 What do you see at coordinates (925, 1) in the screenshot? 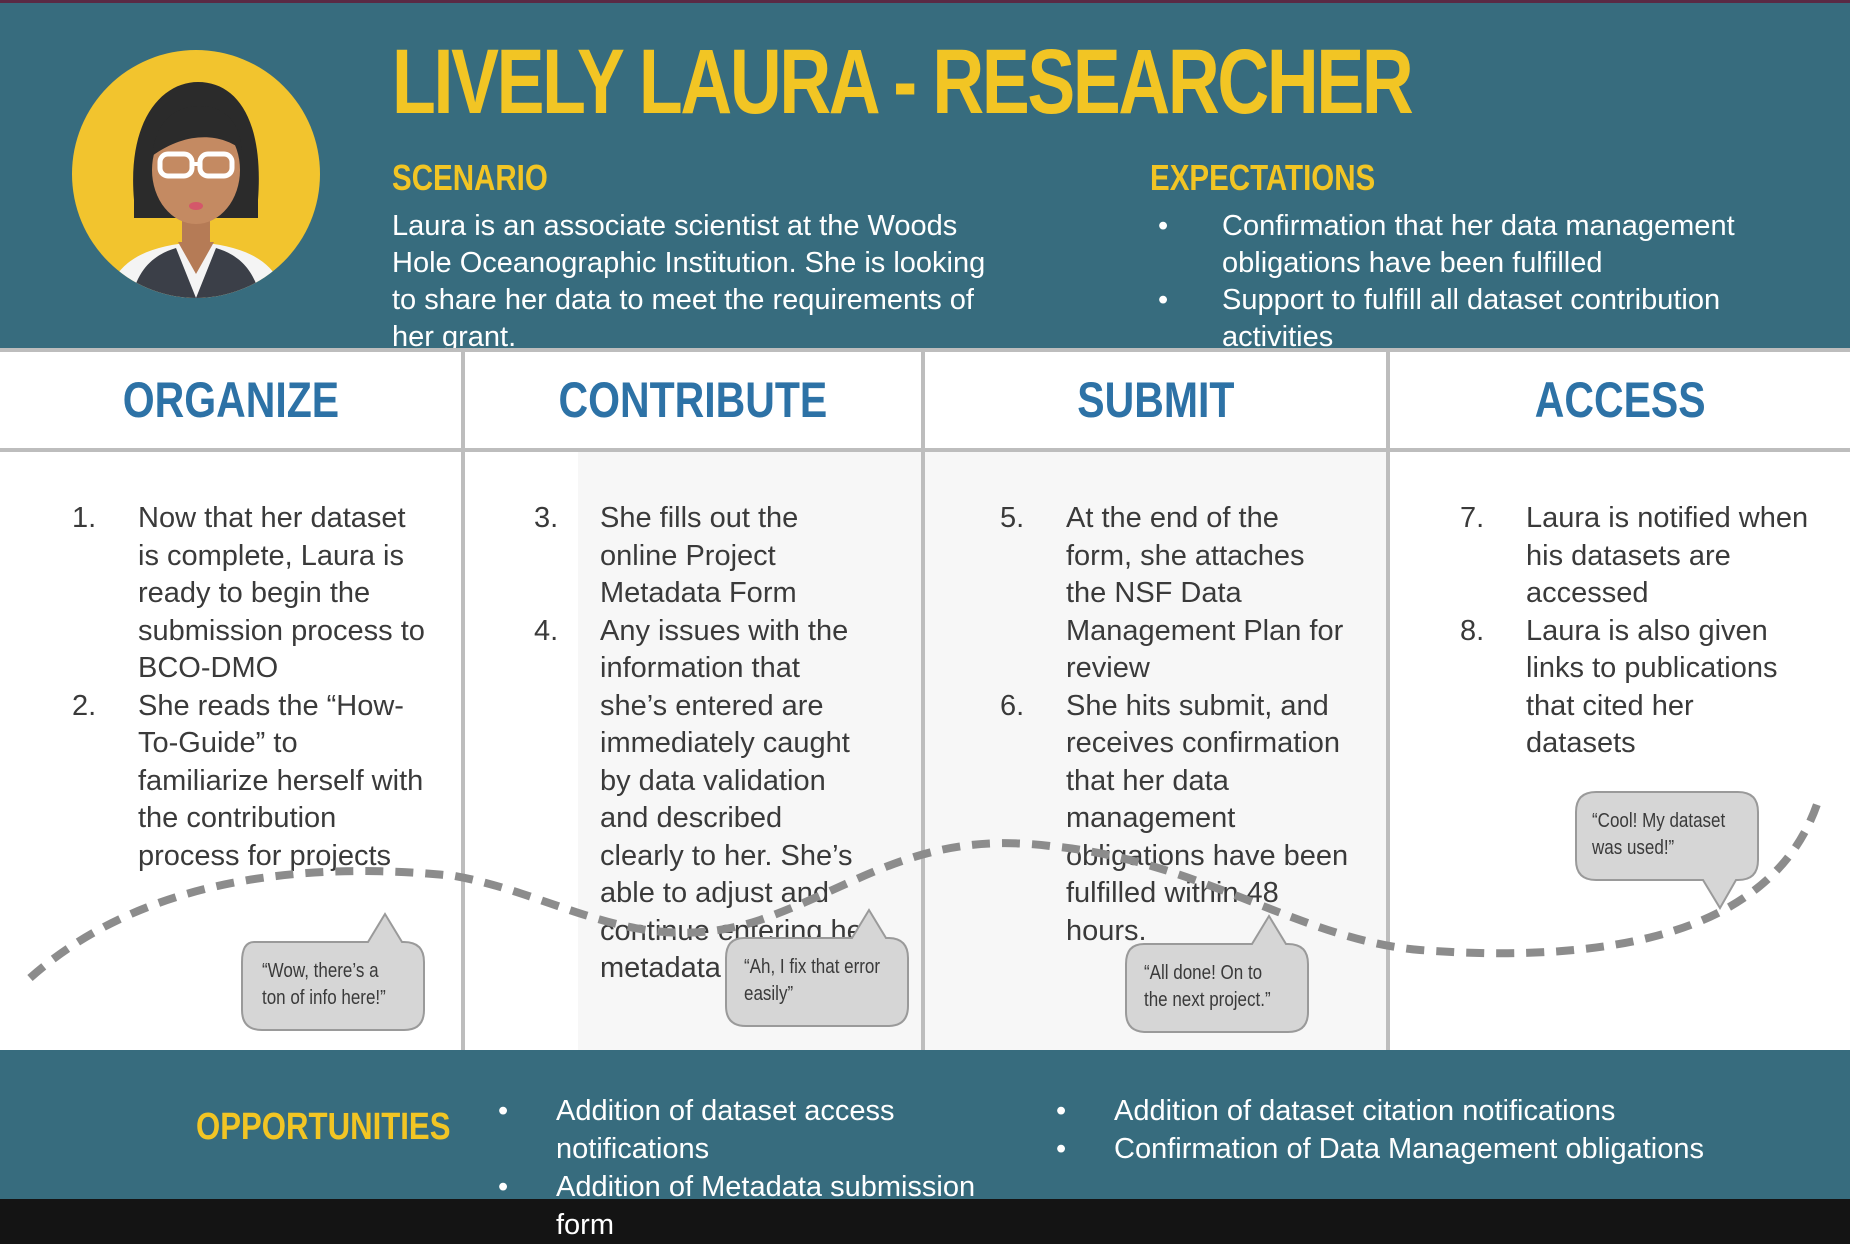
I see `header-top-border` at bounding box center [925, 1].